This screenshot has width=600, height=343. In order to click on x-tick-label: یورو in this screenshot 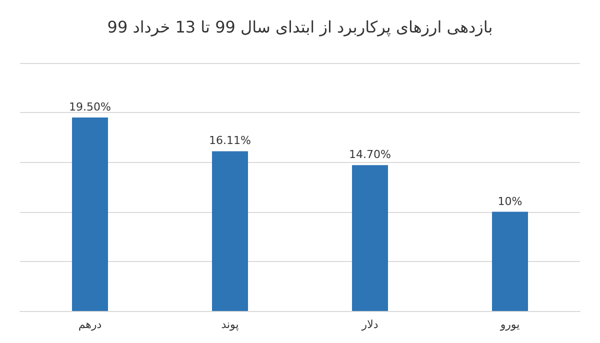, I will do `click(509, 324)`.